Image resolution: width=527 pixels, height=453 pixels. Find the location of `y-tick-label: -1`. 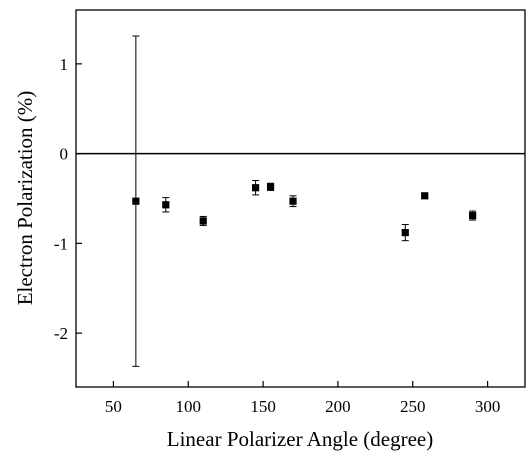

y-tick-label: -1 is located at coordinates (61, 243).